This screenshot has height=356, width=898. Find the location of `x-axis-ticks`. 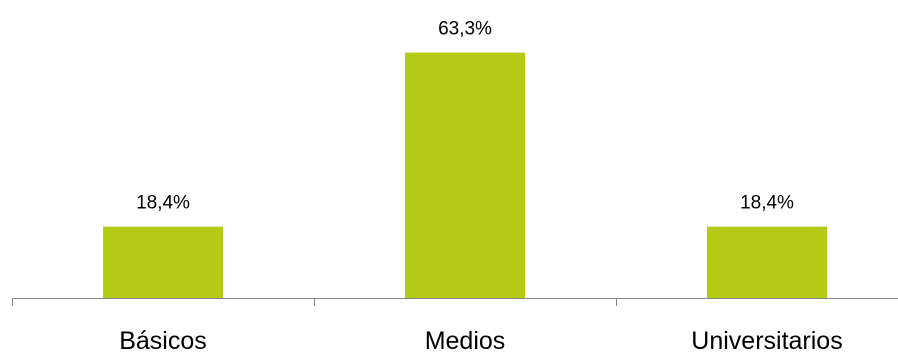

x-axis-ticks is located at coordinates (314, 302).